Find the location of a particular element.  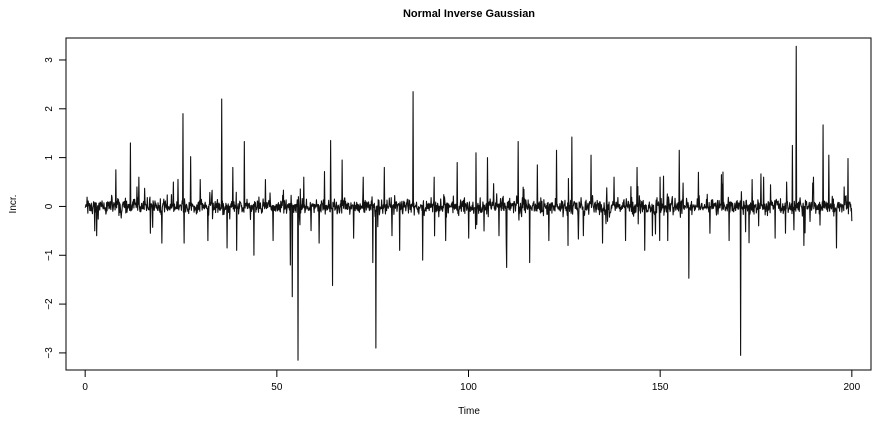

y-tick-label: 2 is located at coordinates (49, 109).